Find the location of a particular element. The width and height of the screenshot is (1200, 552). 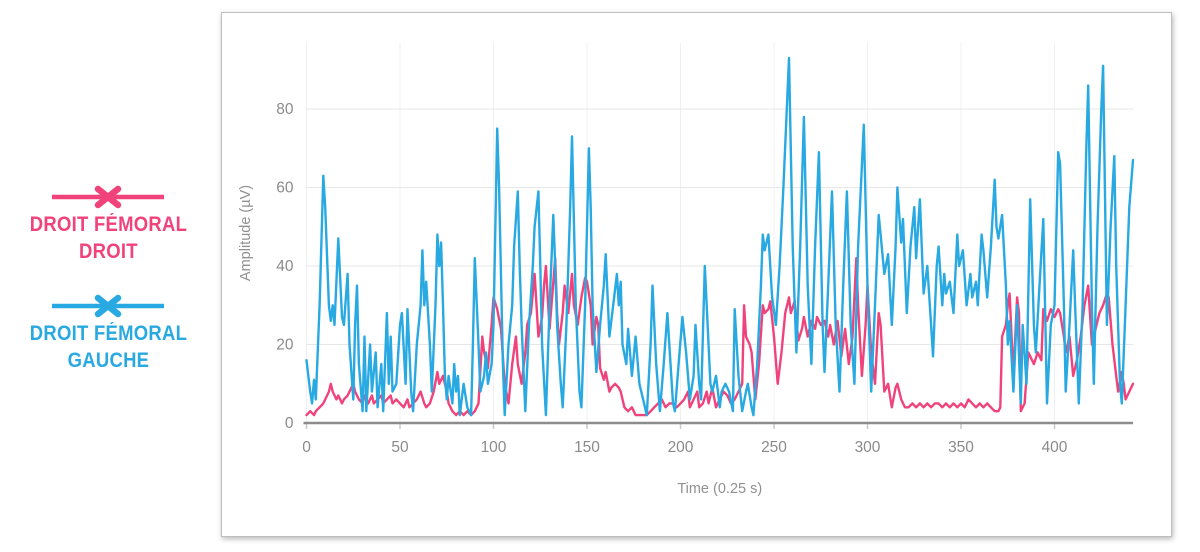

legend-item-droit-femoral-droit: DROIT FÉMORAL DROIT is located at coordinates (108, 225).